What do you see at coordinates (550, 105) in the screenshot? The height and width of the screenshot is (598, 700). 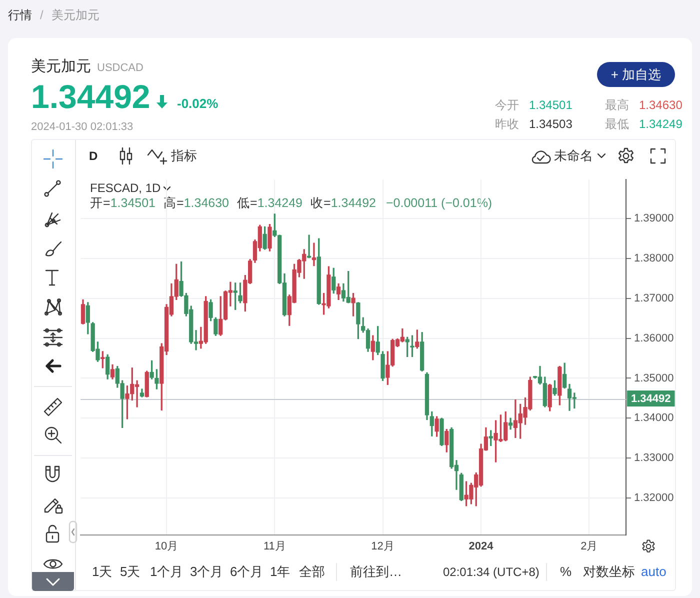 I see `text: 1.34501` at bounding box center [550, 105].